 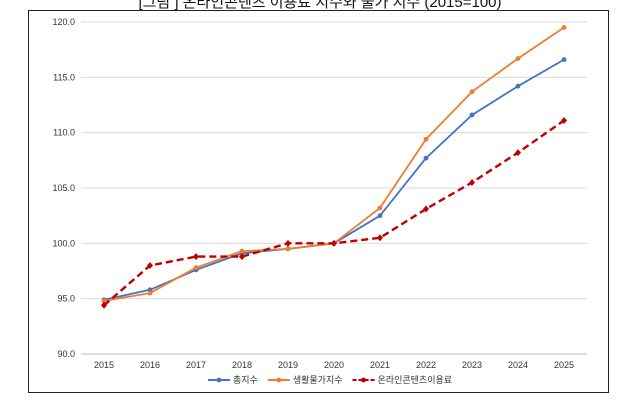 I want to click on y-tick-label: 120.0, so click(x=63, y=22).